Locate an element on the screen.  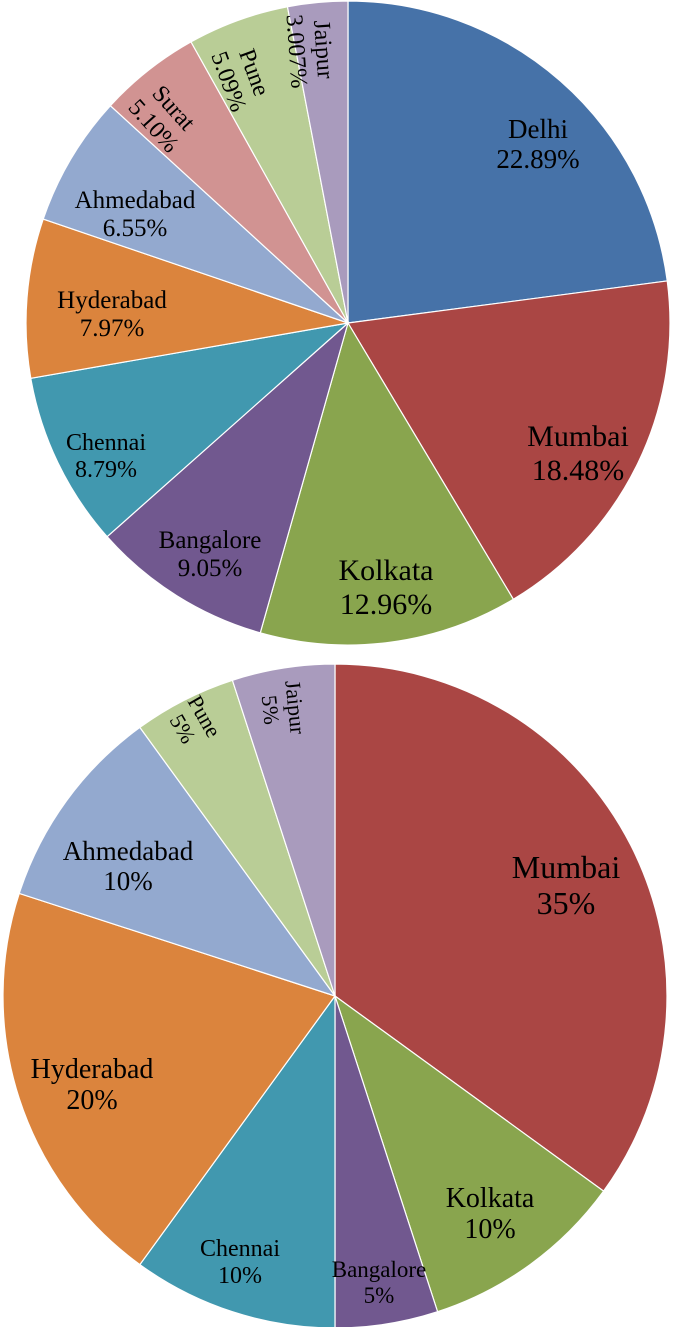
slice-value-label: 7.97% is located at coordinates (112, 328).